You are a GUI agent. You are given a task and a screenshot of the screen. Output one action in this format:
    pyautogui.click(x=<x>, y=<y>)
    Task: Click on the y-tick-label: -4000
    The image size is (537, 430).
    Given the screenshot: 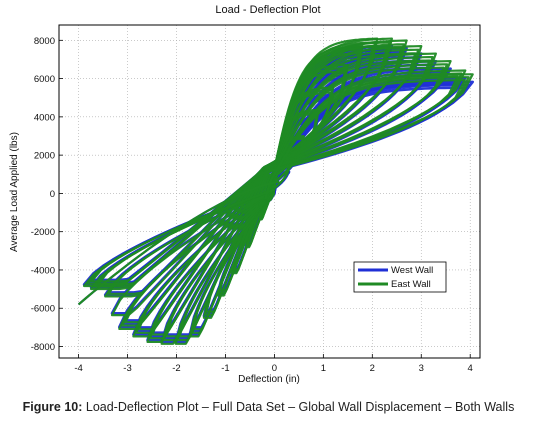 What is the action you would take?
    pyautogui.click(x=43, y=270)
    